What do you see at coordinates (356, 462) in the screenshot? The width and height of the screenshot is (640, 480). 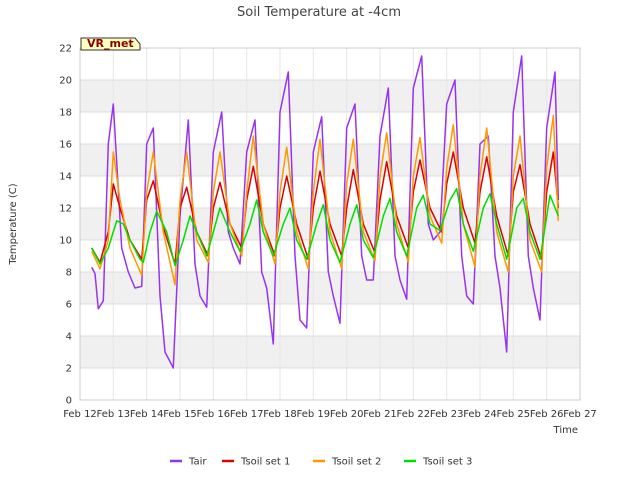 I see `legend-label-tsoil-set-2: Tsoil set 2` at bounding box center [356, 462].